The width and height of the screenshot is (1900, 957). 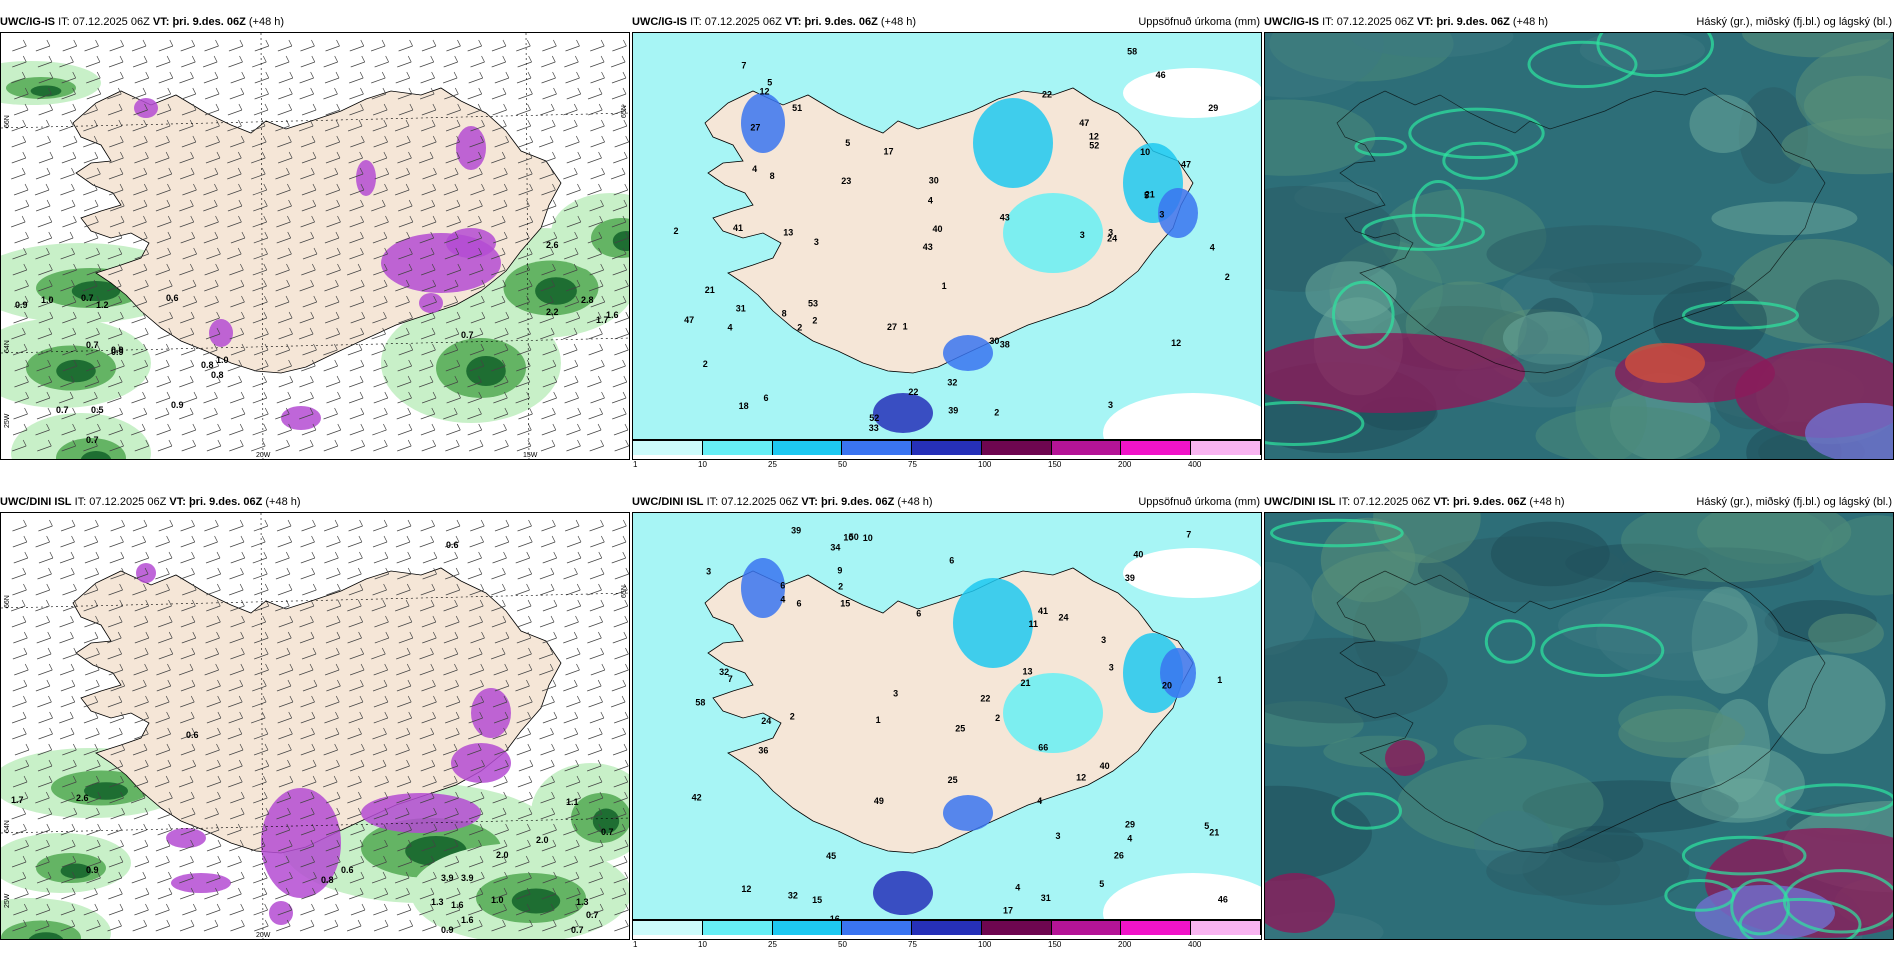 I want to click on precip-value: 20, so click(x=1167, y=686).